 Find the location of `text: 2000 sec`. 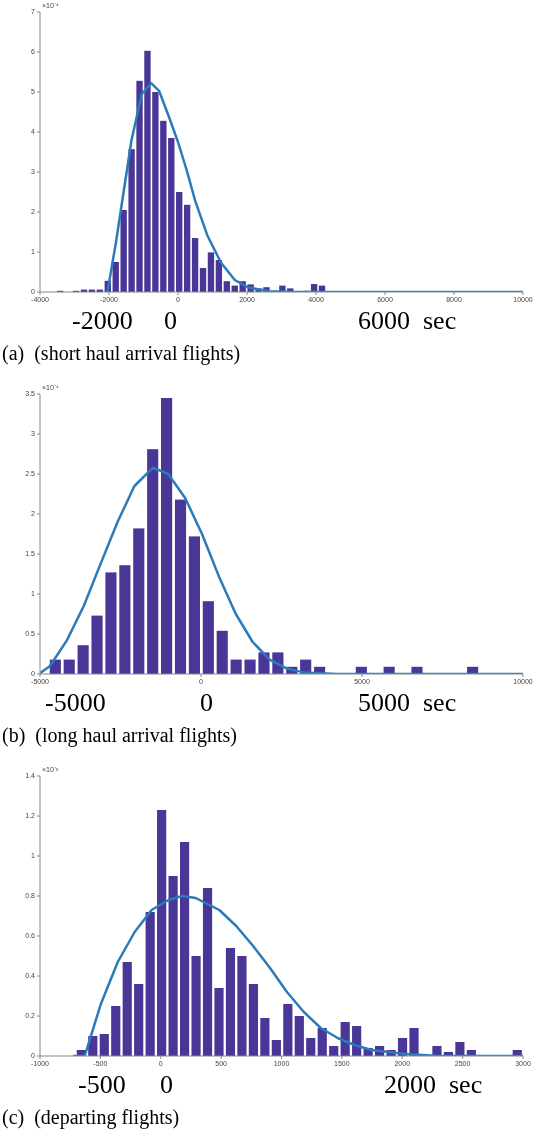

text: 2000 sec is located at coordinates (433, 1085).